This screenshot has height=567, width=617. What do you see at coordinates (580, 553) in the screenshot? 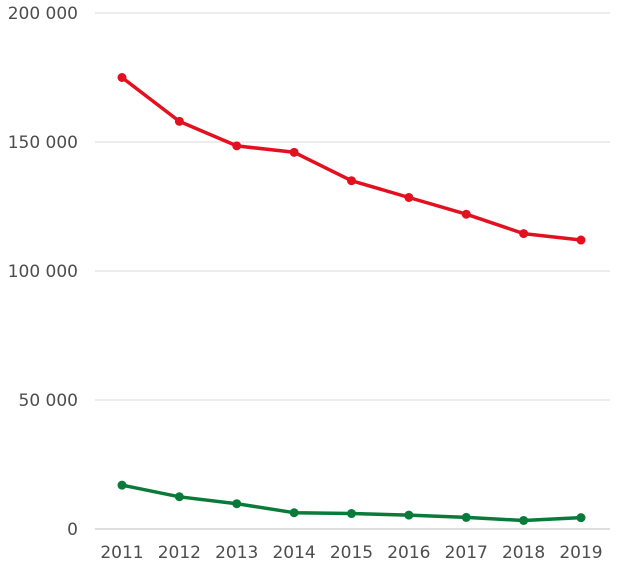
I see `x-tick-label: 2019` at bounding box center [580, 553].